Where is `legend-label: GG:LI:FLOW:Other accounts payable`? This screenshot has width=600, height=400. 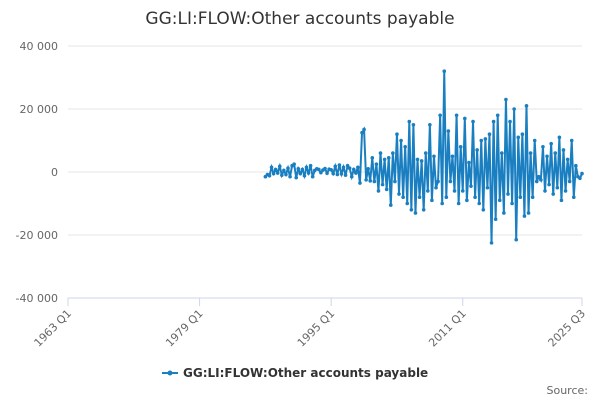
legend-label: GG:LI:FLOW:Other accounts payable is located at coordinates (305, 373).